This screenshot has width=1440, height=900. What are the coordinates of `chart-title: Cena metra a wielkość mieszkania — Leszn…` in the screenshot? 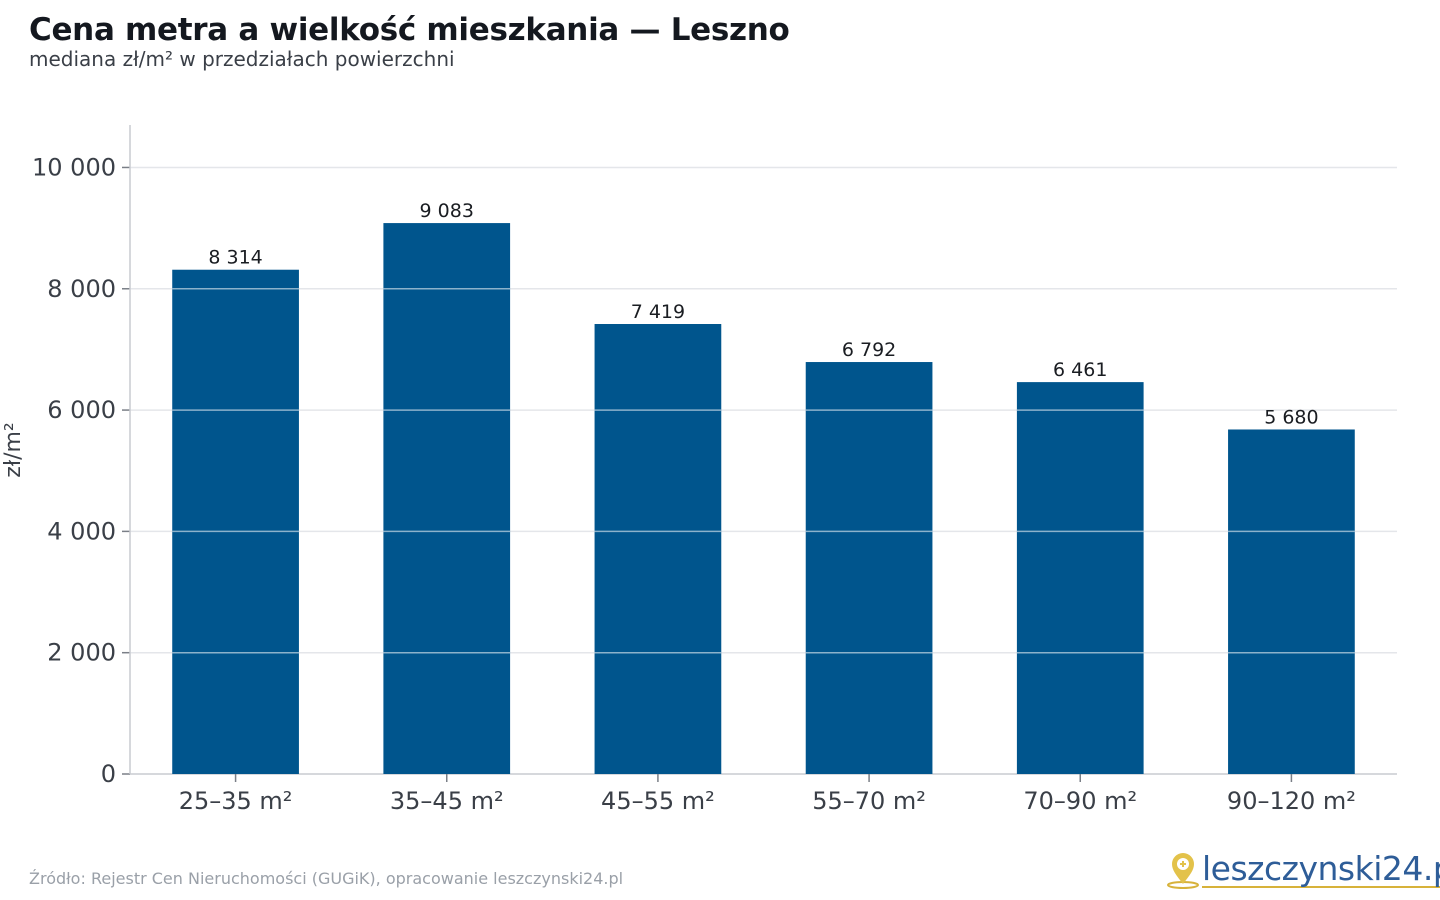 It's located at (409, 30).